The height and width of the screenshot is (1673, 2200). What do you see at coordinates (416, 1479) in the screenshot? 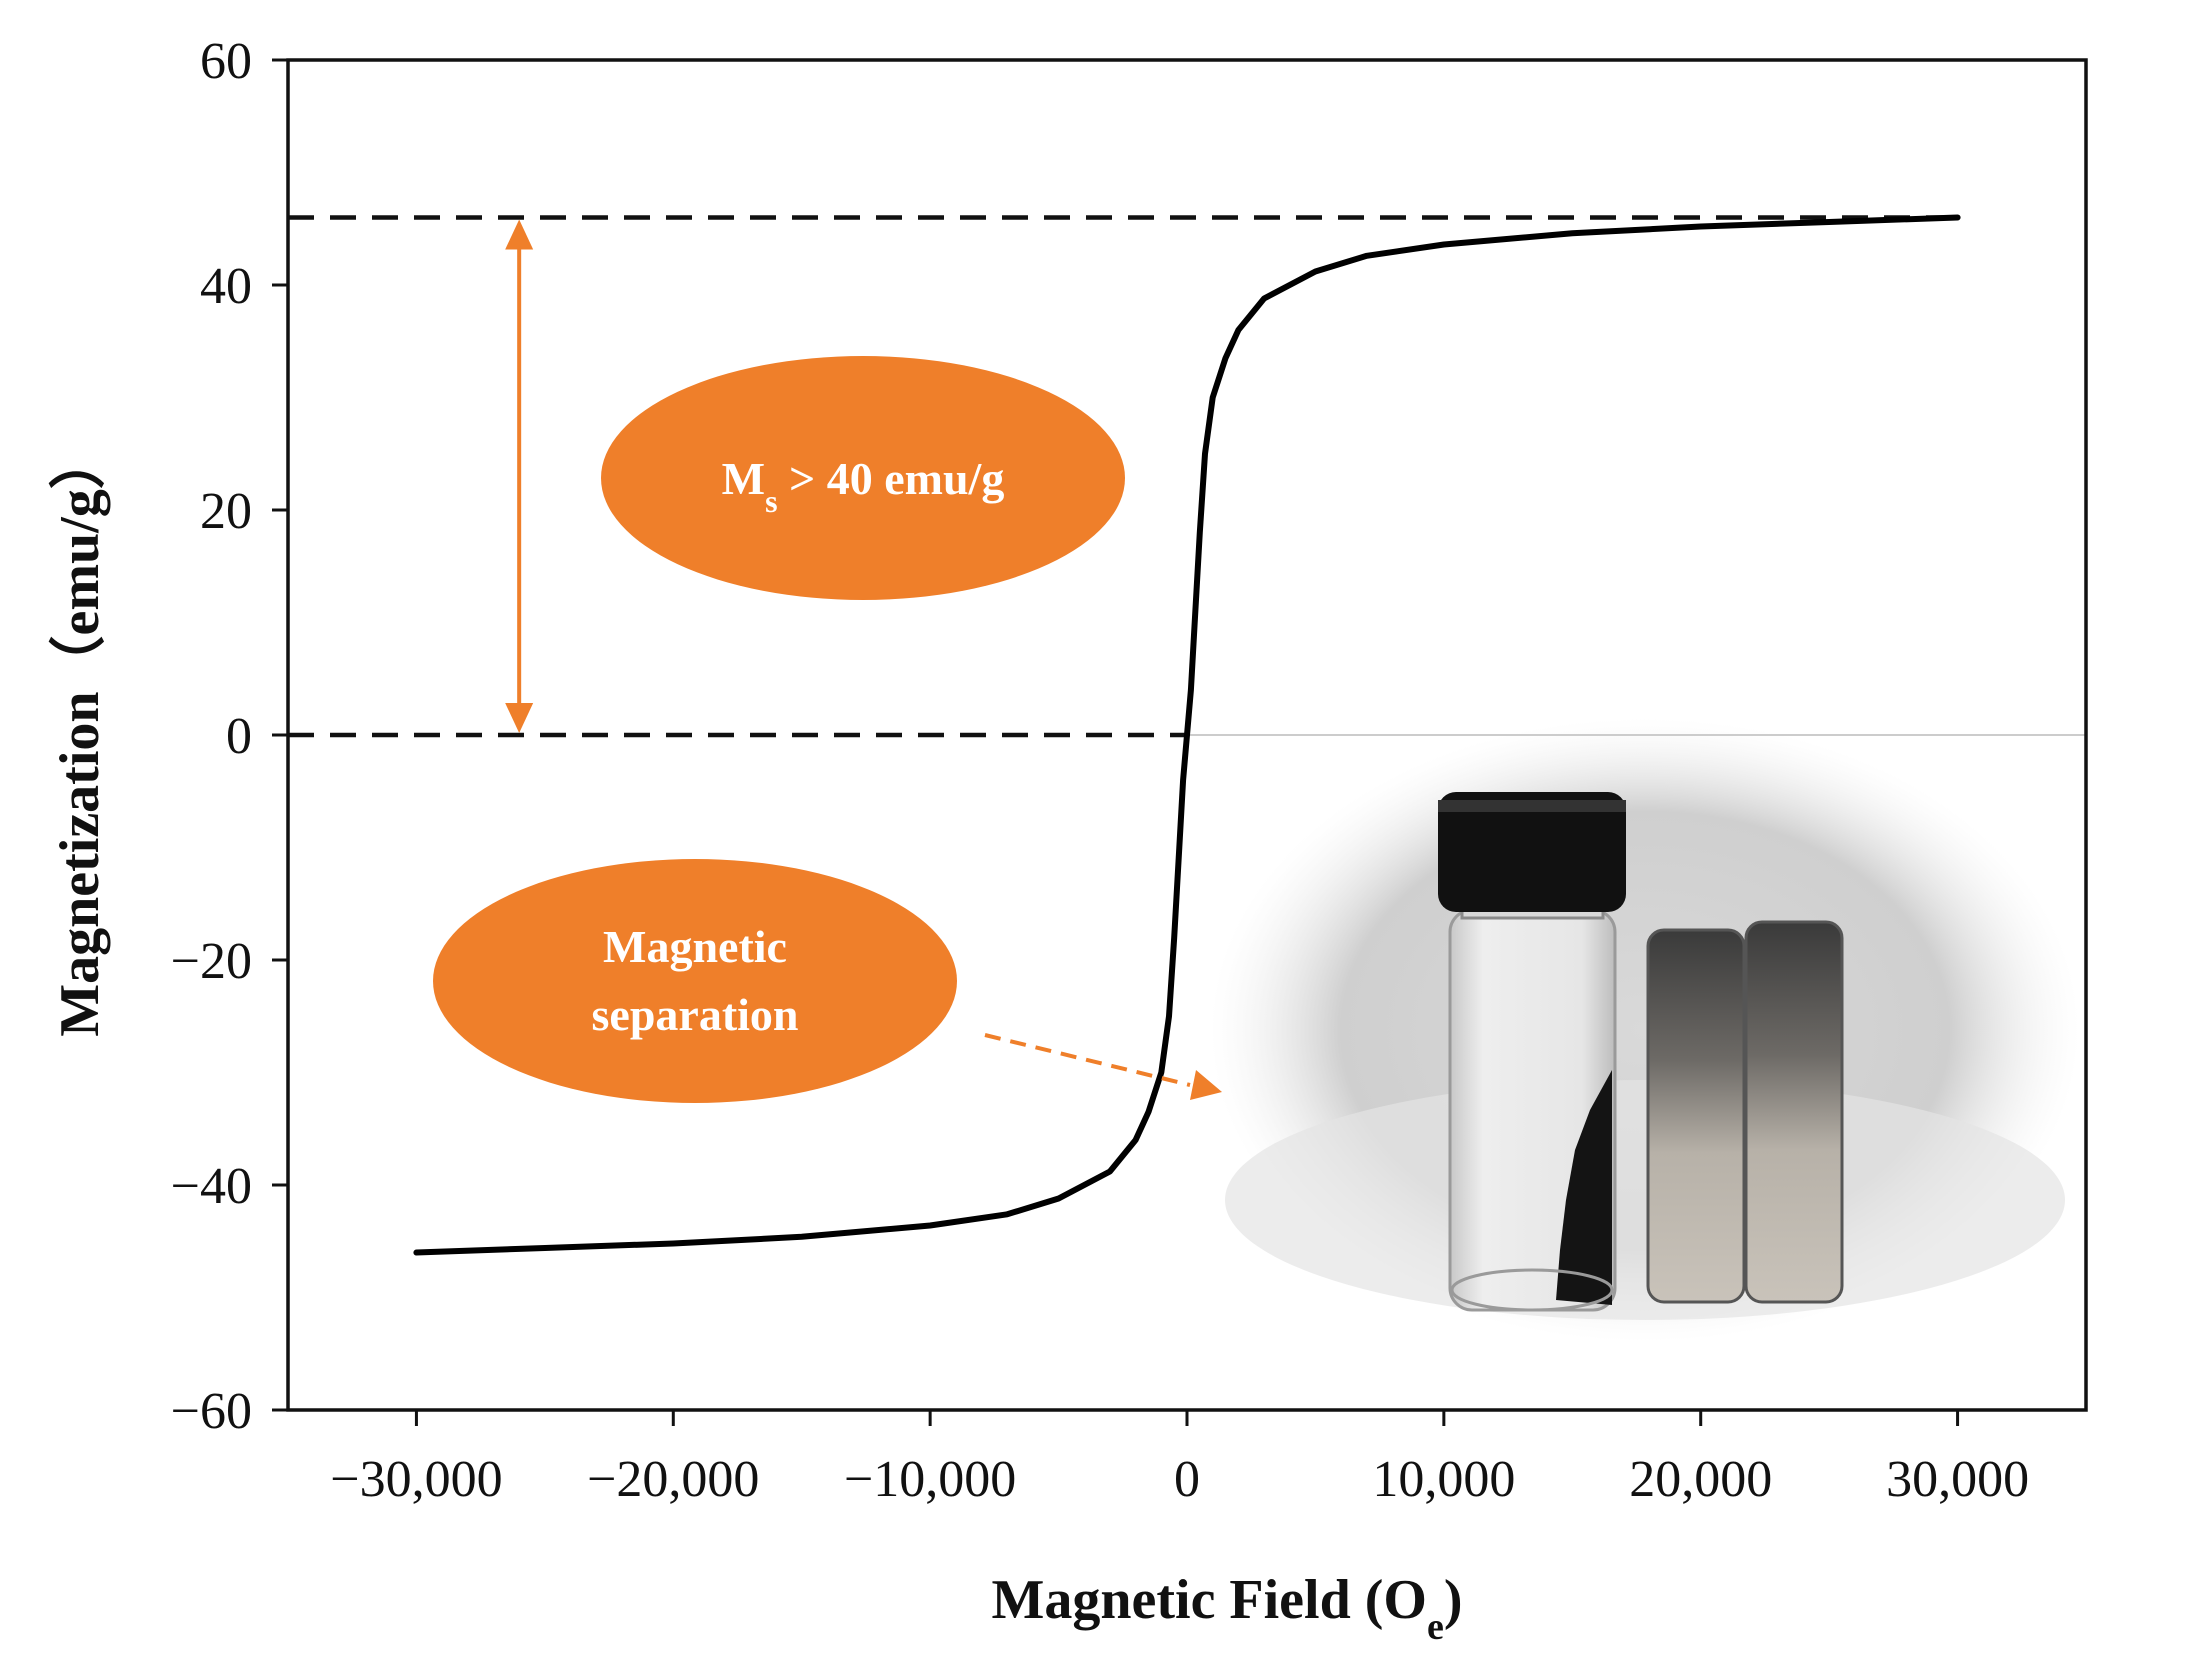
I see `x-tick-label: −30,000` at bounding box center [416, 1479].